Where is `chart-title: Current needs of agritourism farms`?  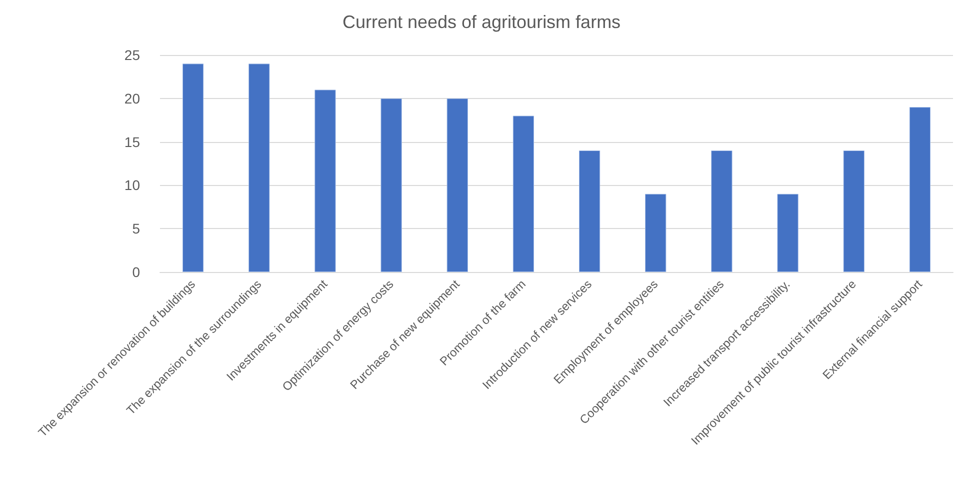
chart-title: Current needs of agritourism farms is located at coordinates (481, 22).